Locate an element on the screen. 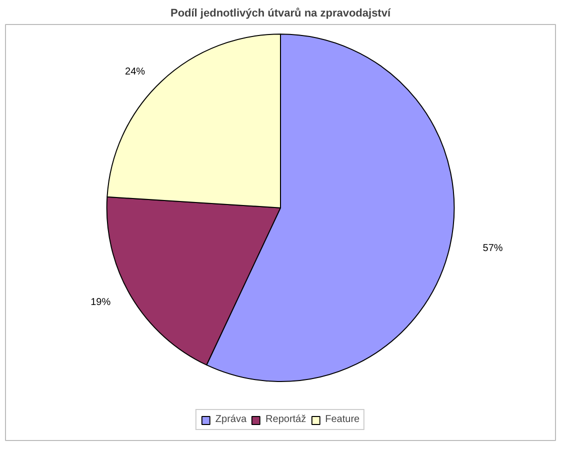 Image resolution: width=569 pixels, height=455 pixels. data-label: 57% is located at coordinates (492, 248).